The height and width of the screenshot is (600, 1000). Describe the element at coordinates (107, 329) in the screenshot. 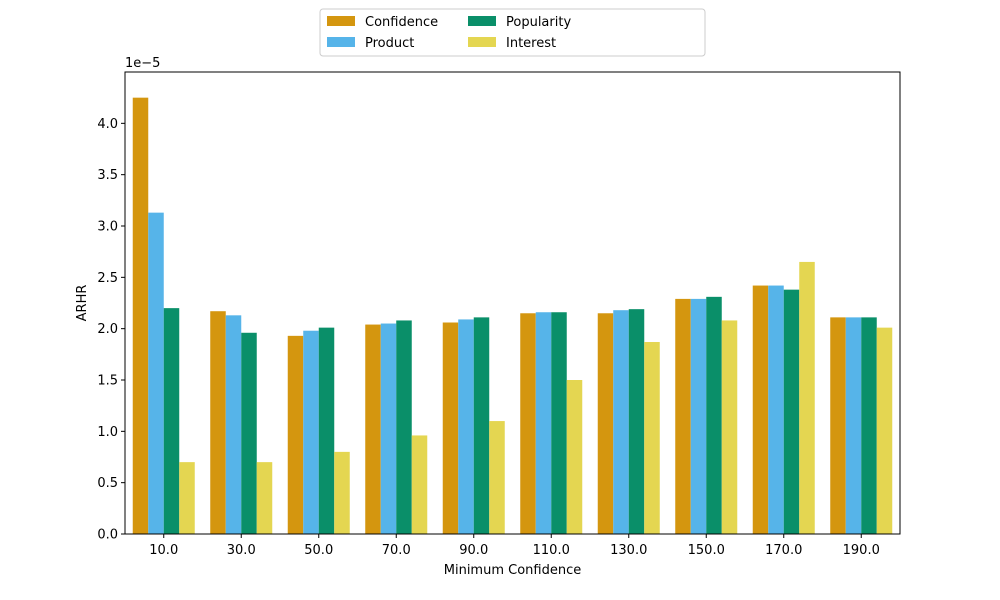

I see `y-tick-label: 2.0` at that location.